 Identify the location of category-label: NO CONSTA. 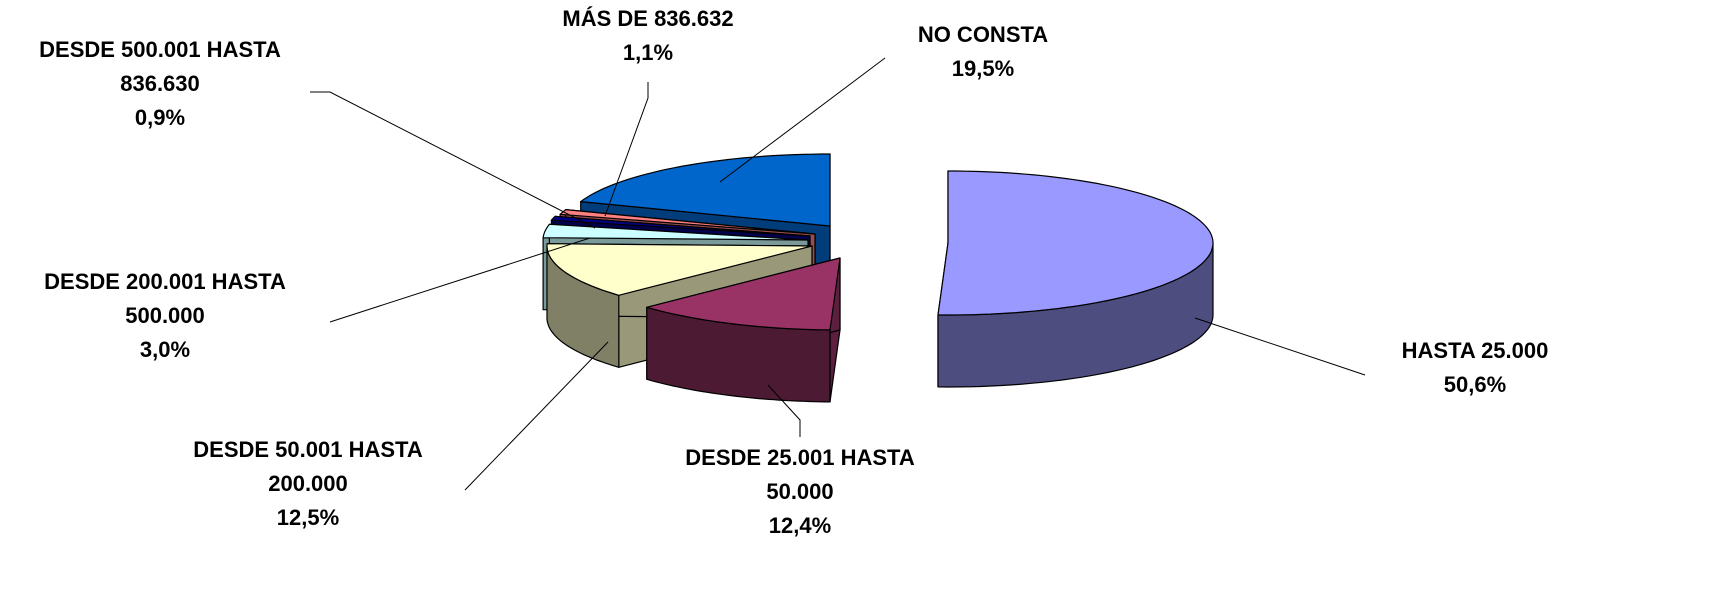
(983, 34).